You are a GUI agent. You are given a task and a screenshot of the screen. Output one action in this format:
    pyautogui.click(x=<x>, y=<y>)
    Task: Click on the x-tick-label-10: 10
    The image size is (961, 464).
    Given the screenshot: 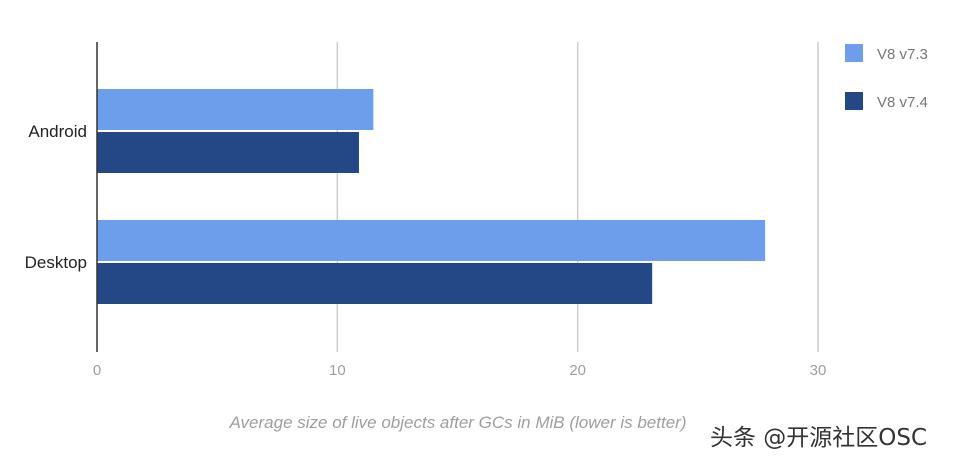 What is the action you would take?
    pyautogui.click(x=337, y=370)
    